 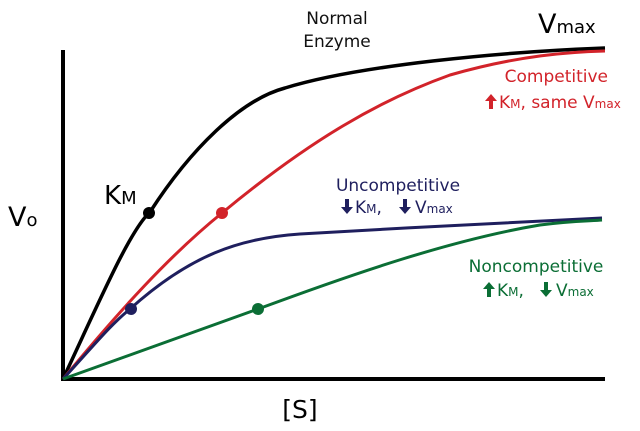 I want to click on km-sub: M, so click(x=129, y=198).